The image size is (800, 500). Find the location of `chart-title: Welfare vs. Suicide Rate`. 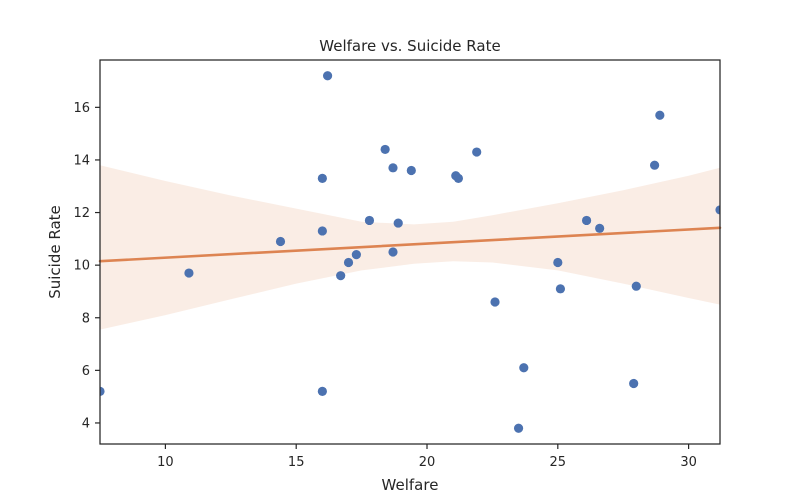

chart-title: Welfare vs. Suicide Rate is located at coordinates (409, 46).